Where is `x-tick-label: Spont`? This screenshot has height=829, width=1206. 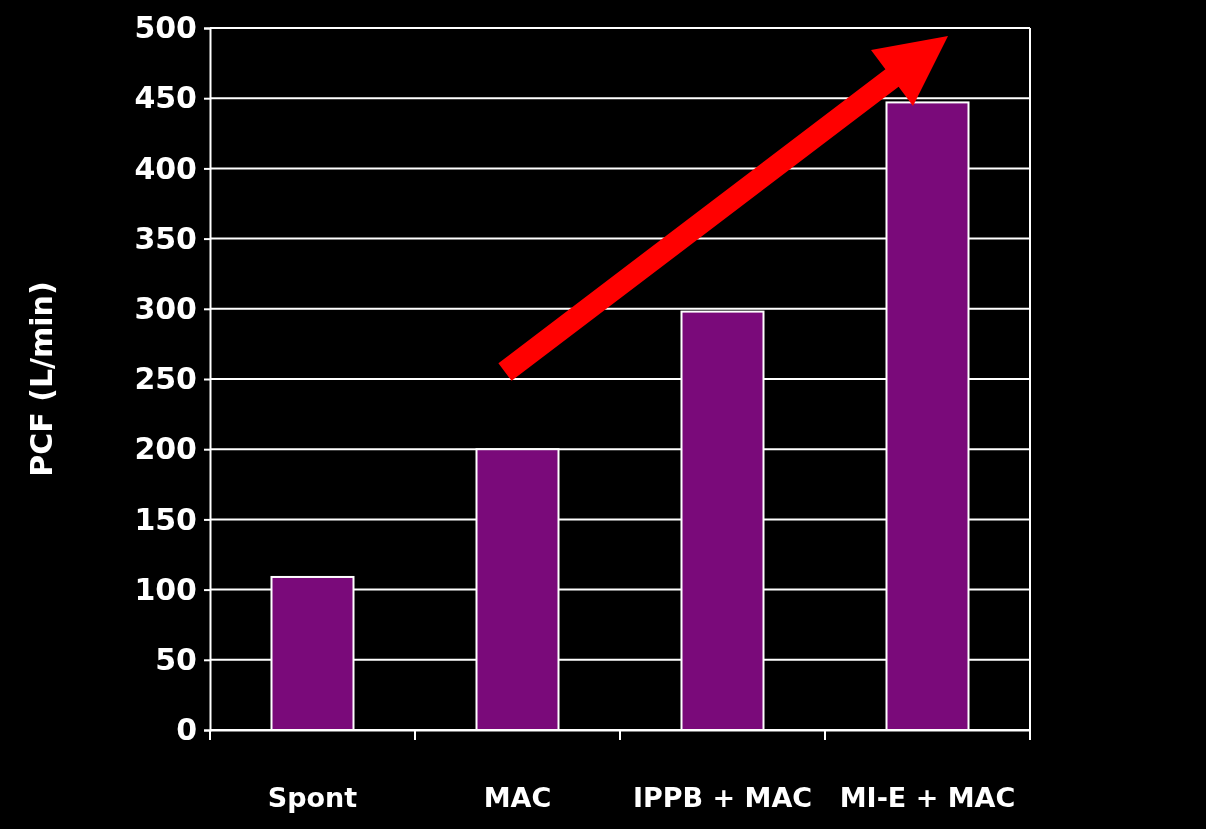
x-tick-label: Spont is located at coordinates (312, 798).